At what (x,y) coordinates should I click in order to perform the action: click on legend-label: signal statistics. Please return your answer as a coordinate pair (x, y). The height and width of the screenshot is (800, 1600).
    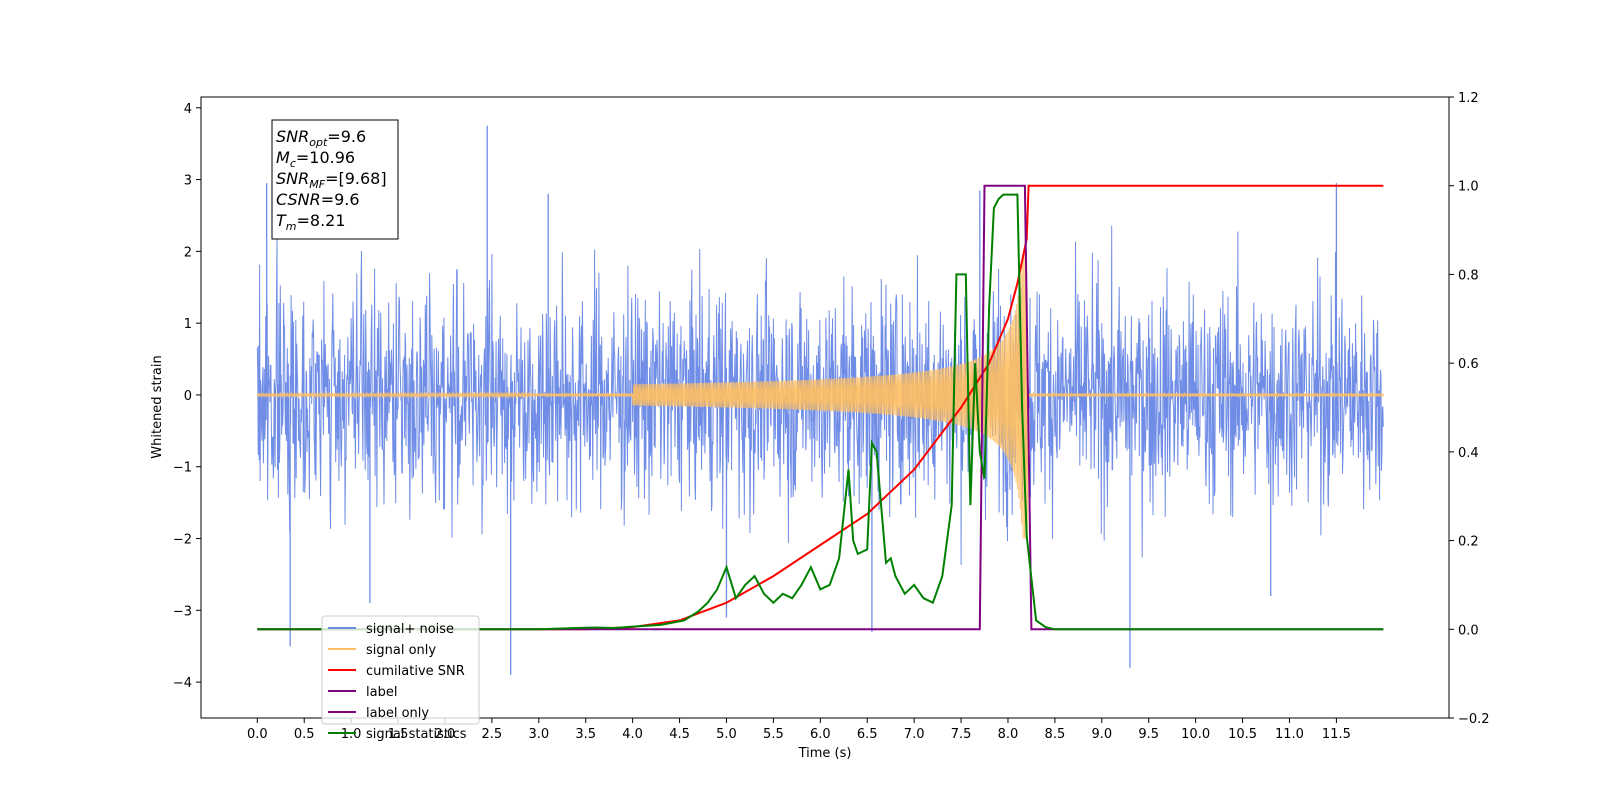
    Looking at the image, I should click on (416, 734).